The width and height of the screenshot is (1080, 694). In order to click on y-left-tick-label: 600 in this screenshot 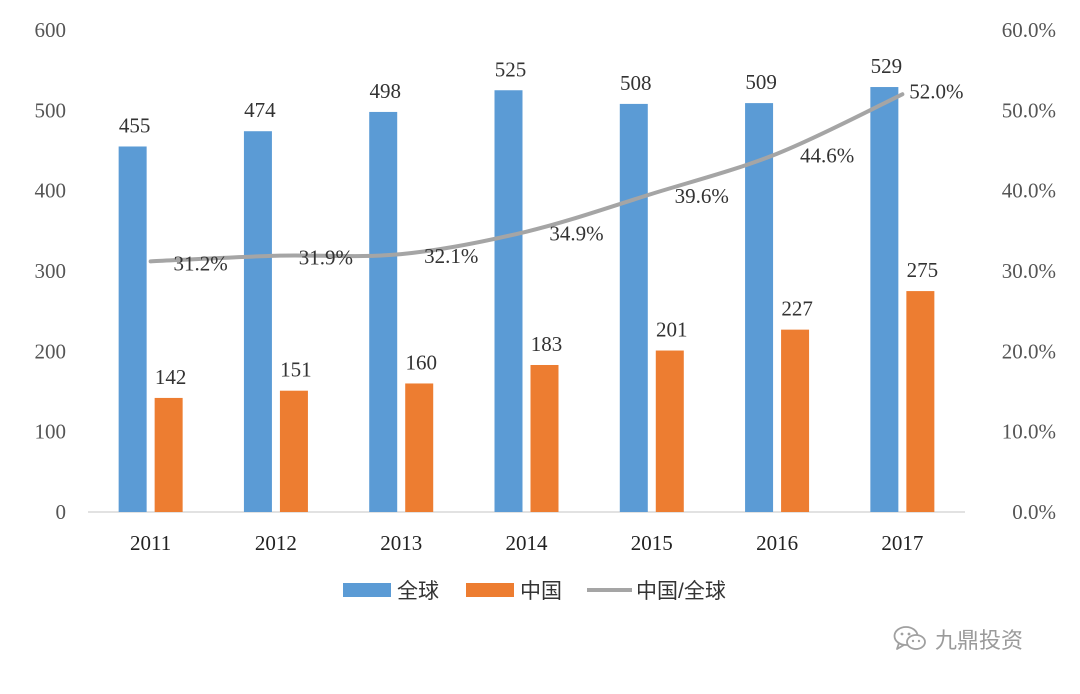, I will do `click(51, 30)`.